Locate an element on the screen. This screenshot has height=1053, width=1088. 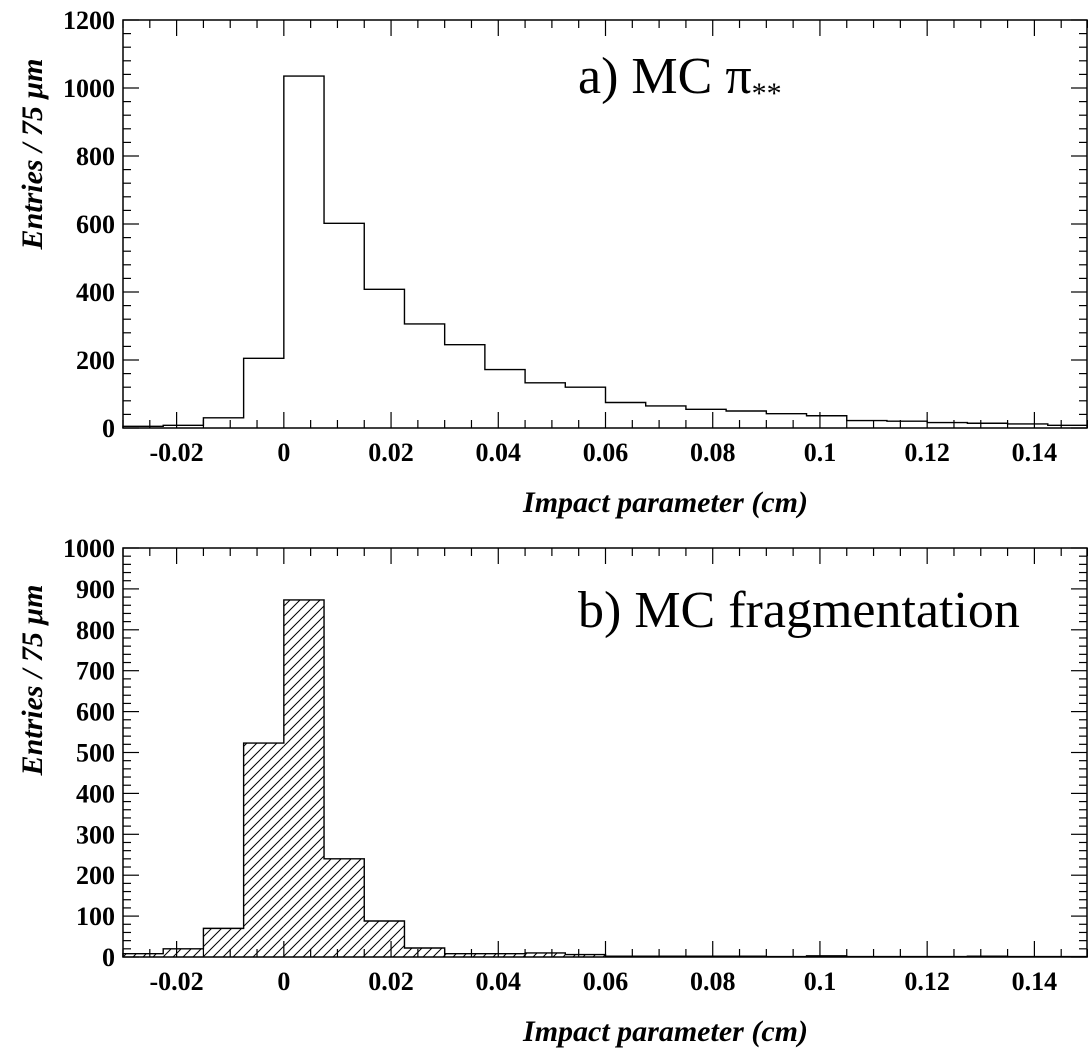
panel-title: a) MC π** is located at coordinates (680, 79).